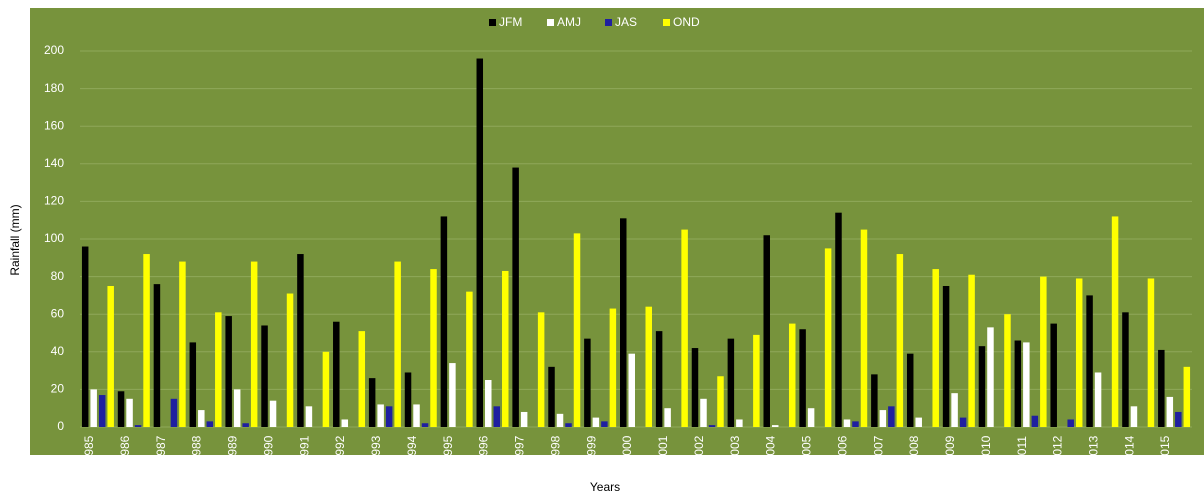 This screenshot has width=1204, height=500. What do you see at coordinates (412, 448) in the screenshot?
I see `x-tick-label: 1994` at bounding box center [412, 448].